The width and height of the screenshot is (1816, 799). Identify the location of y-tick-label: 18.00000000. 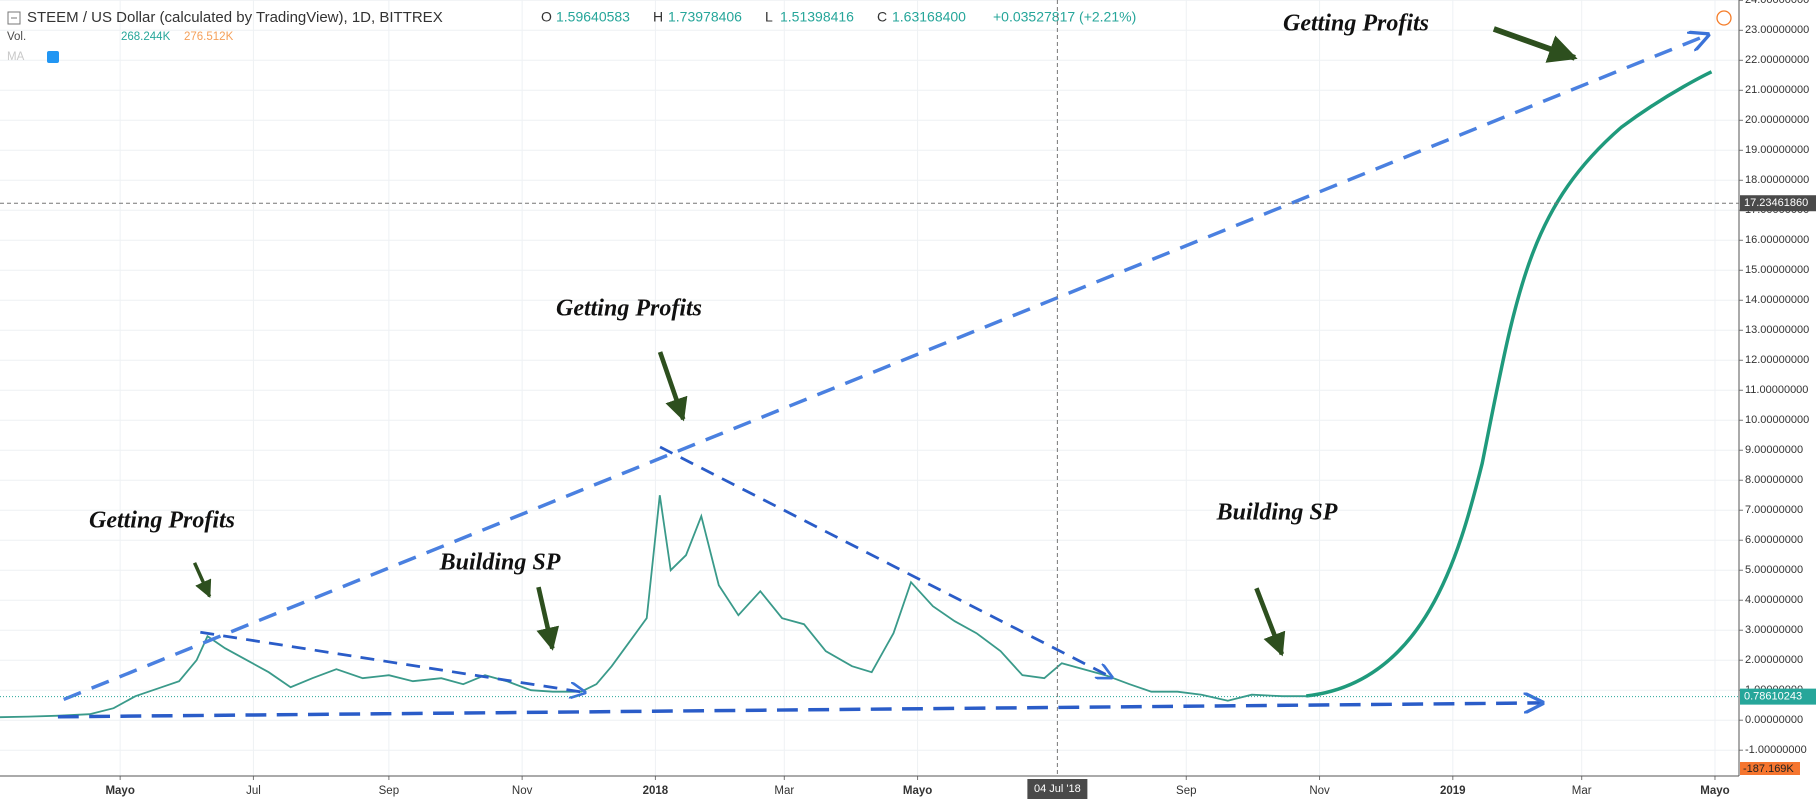
(1777, 180).